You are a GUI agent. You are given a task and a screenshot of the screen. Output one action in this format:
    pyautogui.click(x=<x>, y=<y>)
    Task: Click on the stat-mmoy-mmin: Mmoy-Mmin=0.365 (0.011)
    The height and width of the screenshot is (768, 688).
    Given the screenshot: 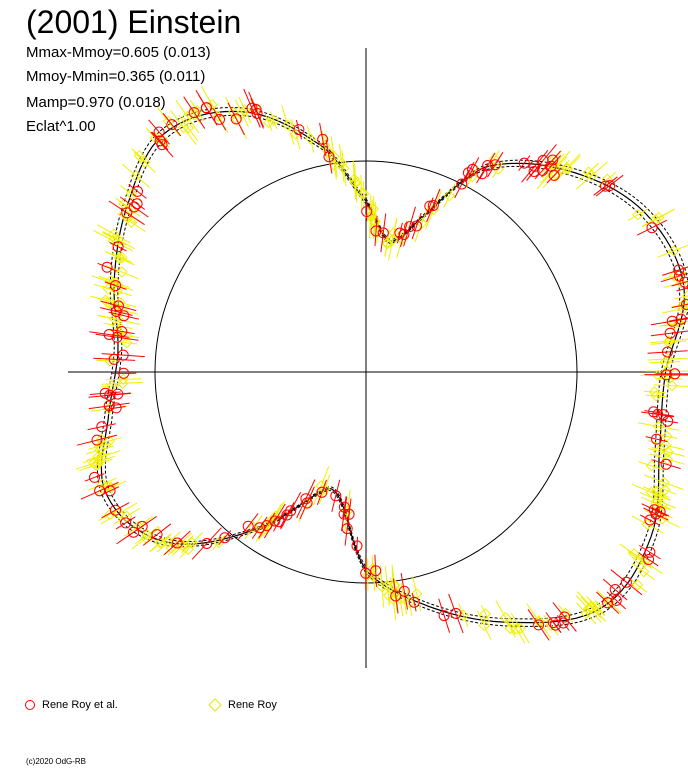 What is the action you would take?
    pyautogui.click(x=116, y=76)
    